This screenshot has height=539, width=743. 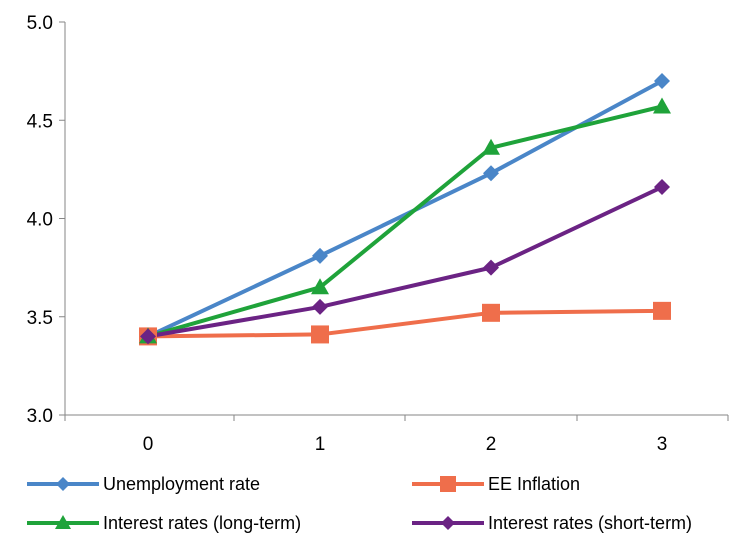 What do you see at coordinates (40, 220) in the screenshot?
I see `y-tick-label: 4.0` at bounding box center [40, 220].